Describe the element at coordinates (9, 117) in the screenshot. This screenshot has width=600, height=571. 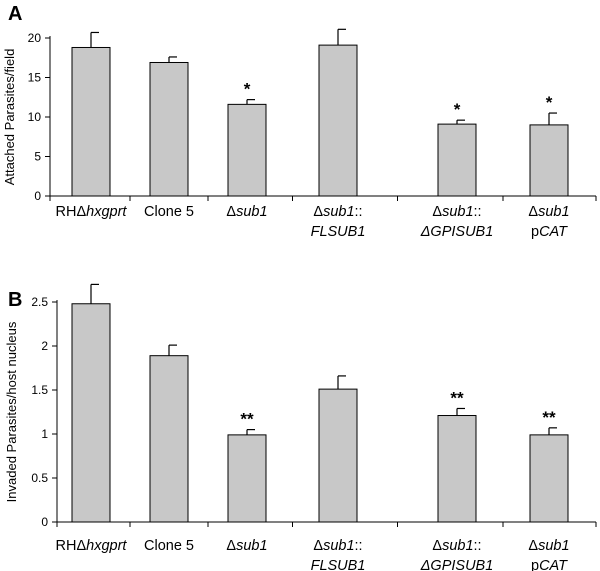
I see `y-axis-label: Attached Parasites/field` at that location.